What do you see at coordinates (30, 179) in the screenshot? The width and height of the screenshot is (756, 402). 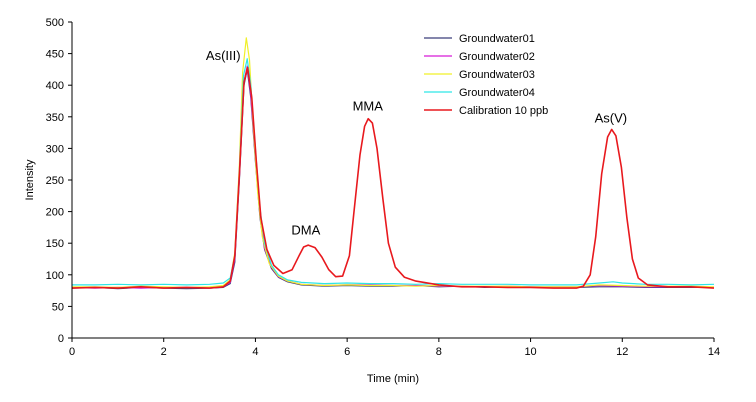 I see `y-axis-title: Intensity` at bounding box center [30, 179].